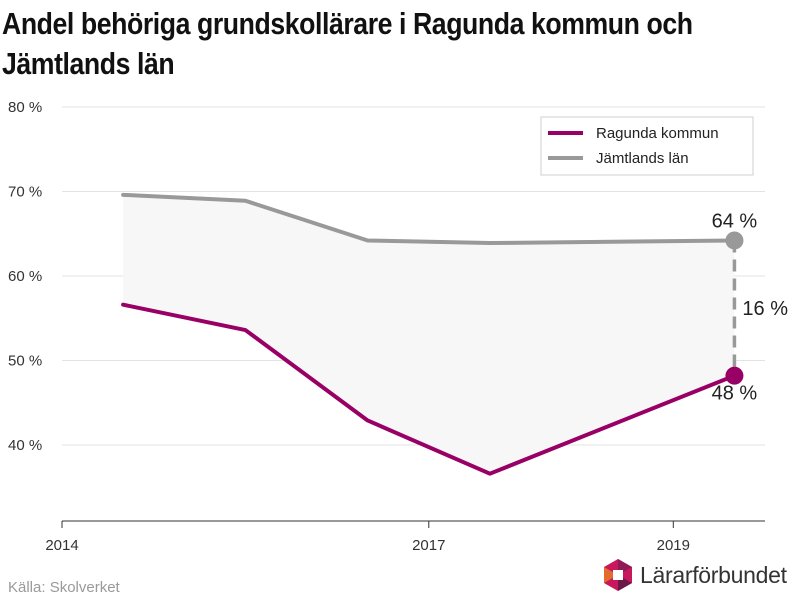 The image size is (800, 600). I want to click on x-axis: 2014 2017 2019, so click(405, 537).